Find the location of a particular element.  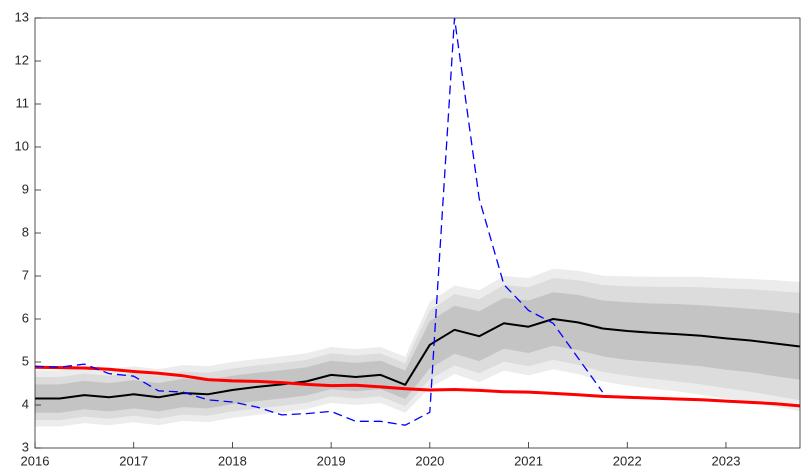

y-tick-label: 10 is located at coordinates (22, 145).